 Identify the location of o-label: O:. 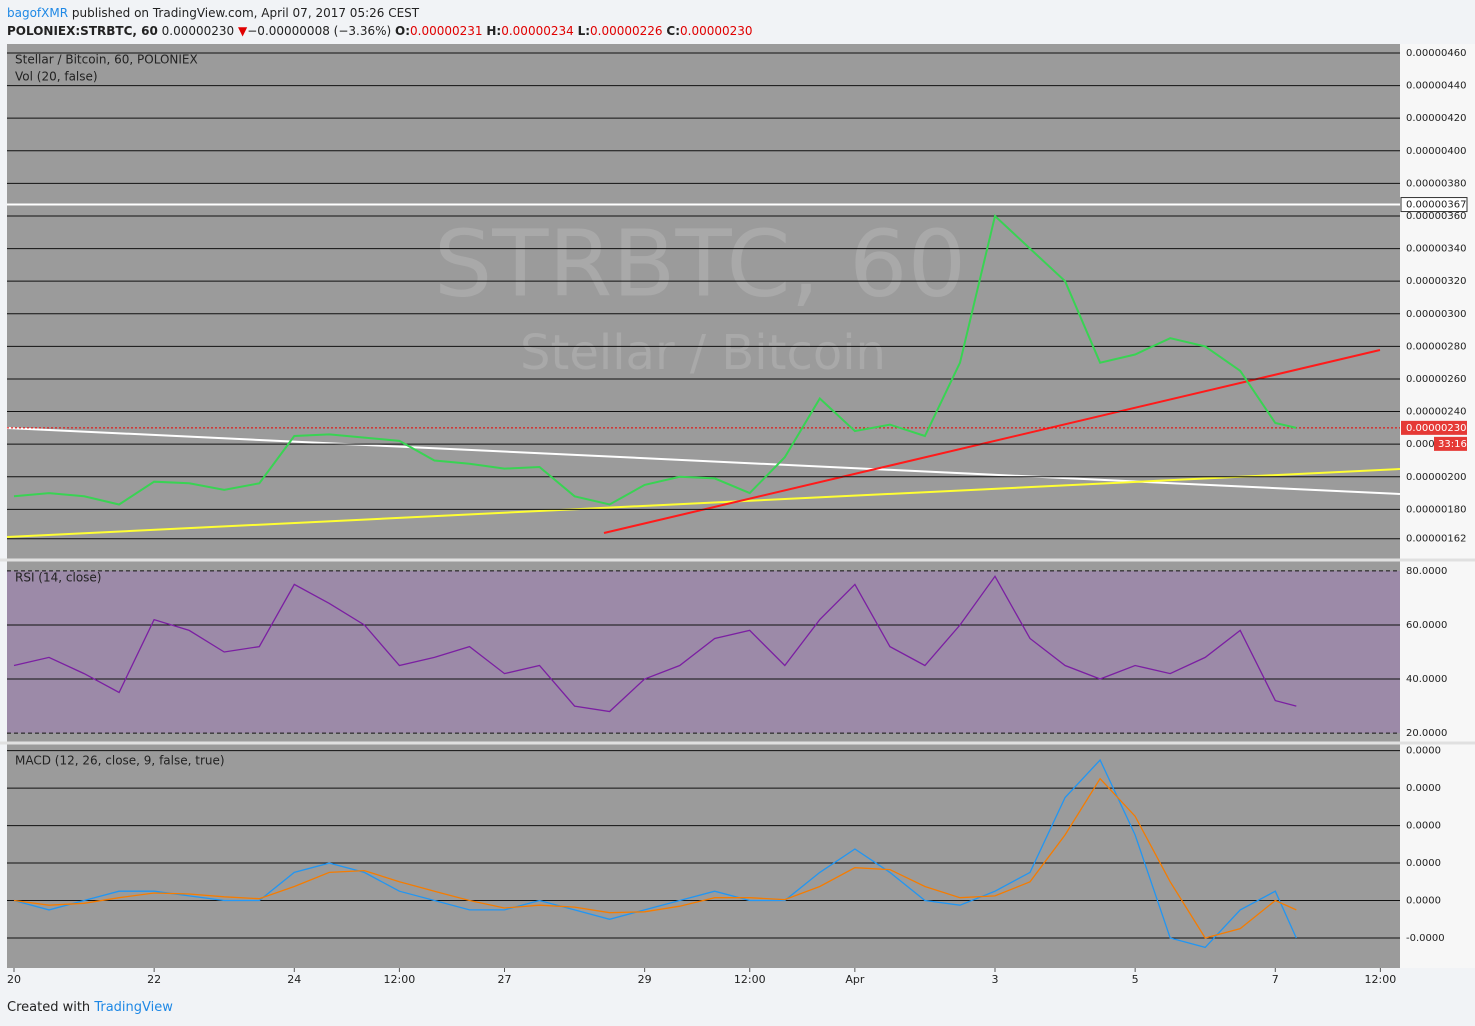
(403, 31).